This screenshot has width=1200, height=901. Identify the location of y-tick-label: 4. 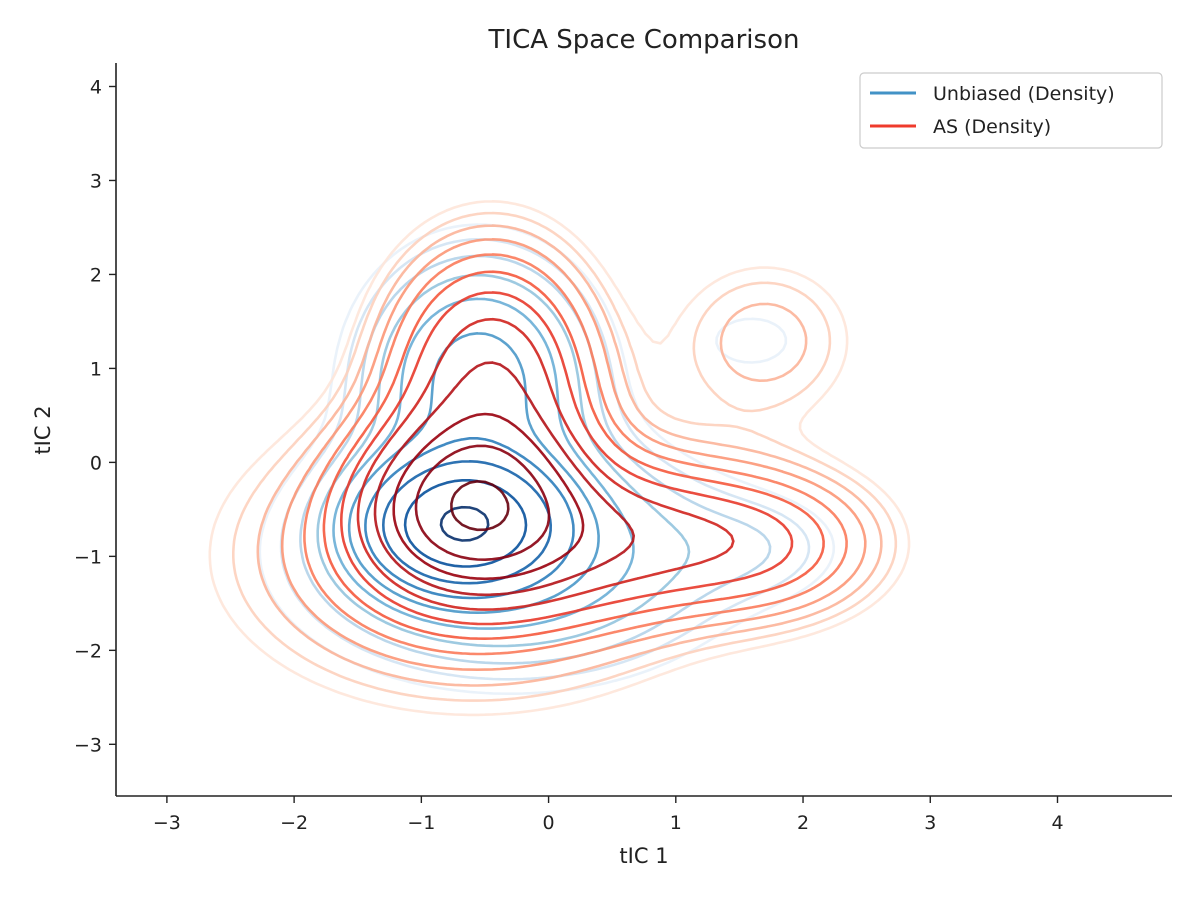
(96, 87).